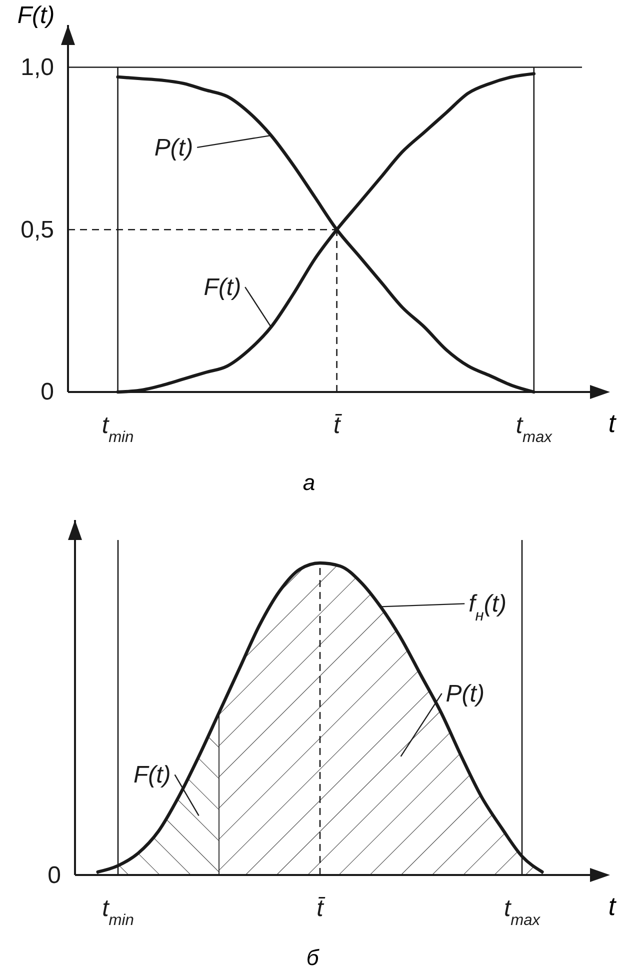  What do you see at coordinates (37, 230) in the screenshot?
I see `y-tick-label: 0,5` at bounding box center [37, 230].